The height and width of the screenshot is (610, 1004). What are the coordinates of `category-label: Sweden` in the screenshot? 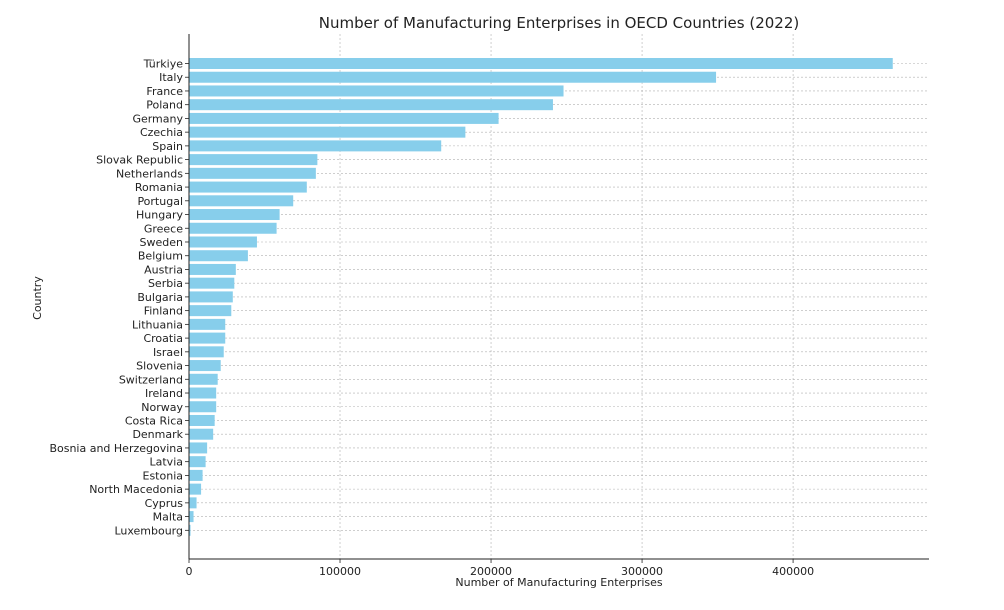 It's located at (161, 242).